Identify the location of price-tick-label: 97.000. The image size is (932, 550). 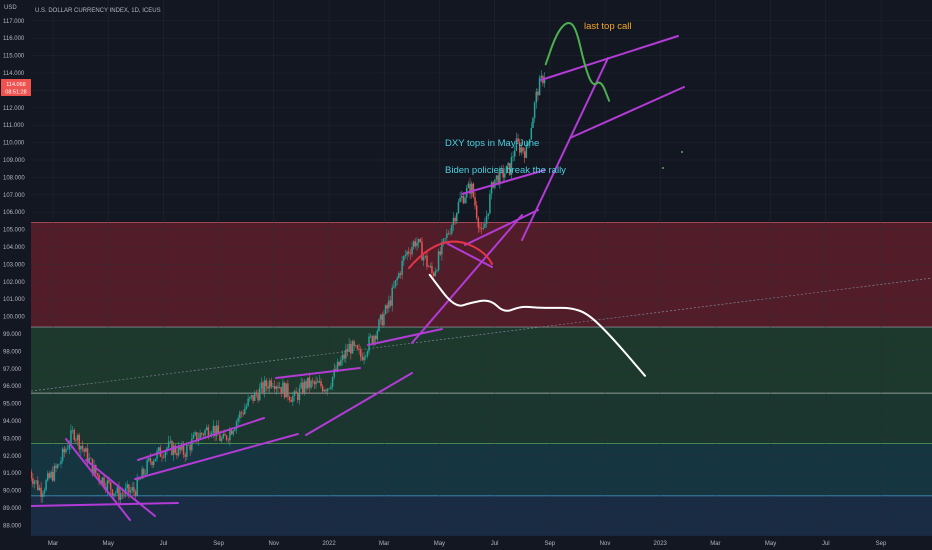
(12, 370).